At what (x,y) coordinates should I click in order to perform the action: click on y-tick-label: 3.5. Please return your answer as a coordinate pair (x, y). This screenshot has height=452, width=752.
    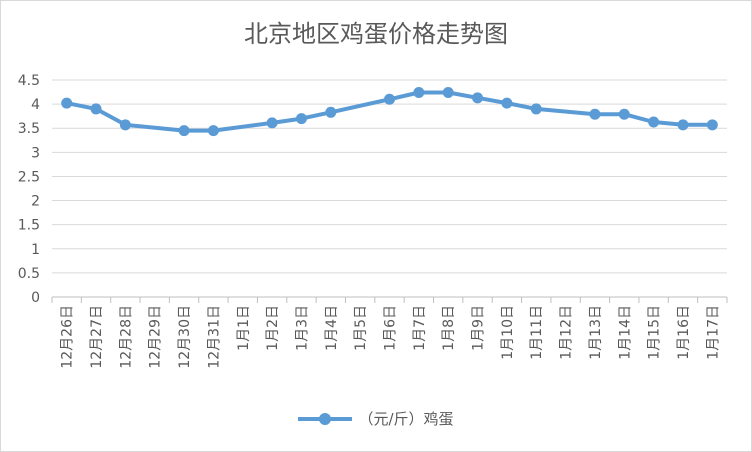
    Looking at the image, I should click on (29, 129).